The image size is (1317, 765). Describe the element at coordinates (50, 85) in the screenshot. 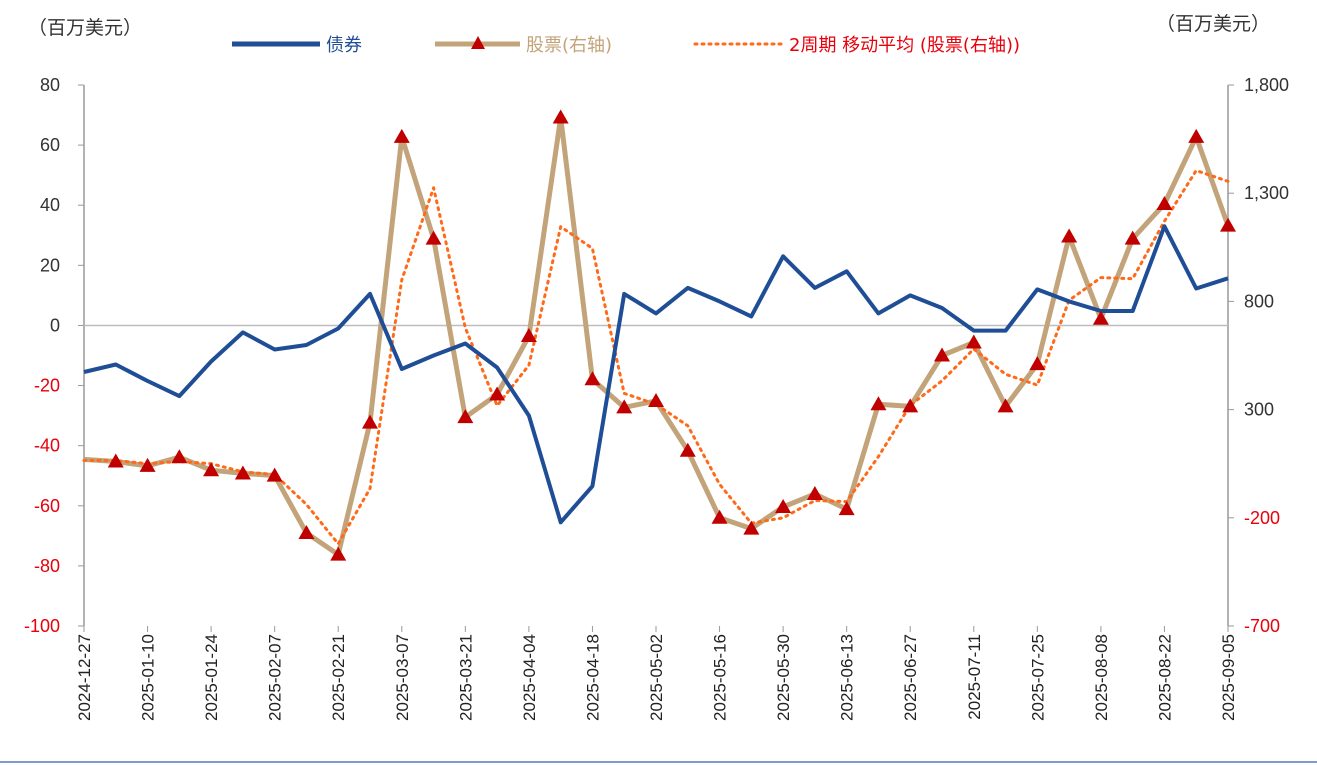

I see `left-tick-label: 80` at that location.